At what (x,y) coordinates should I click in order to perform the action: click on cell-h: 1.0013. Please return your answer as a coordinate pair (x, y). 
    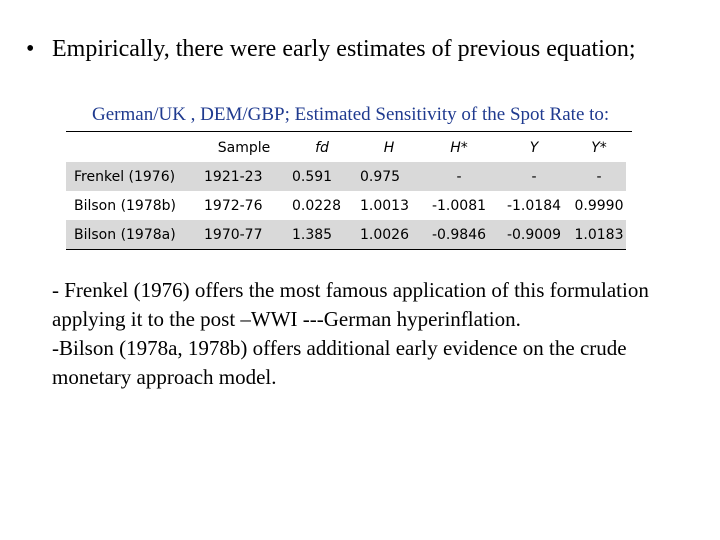
    Looking at the image, I should click on (384, 205).